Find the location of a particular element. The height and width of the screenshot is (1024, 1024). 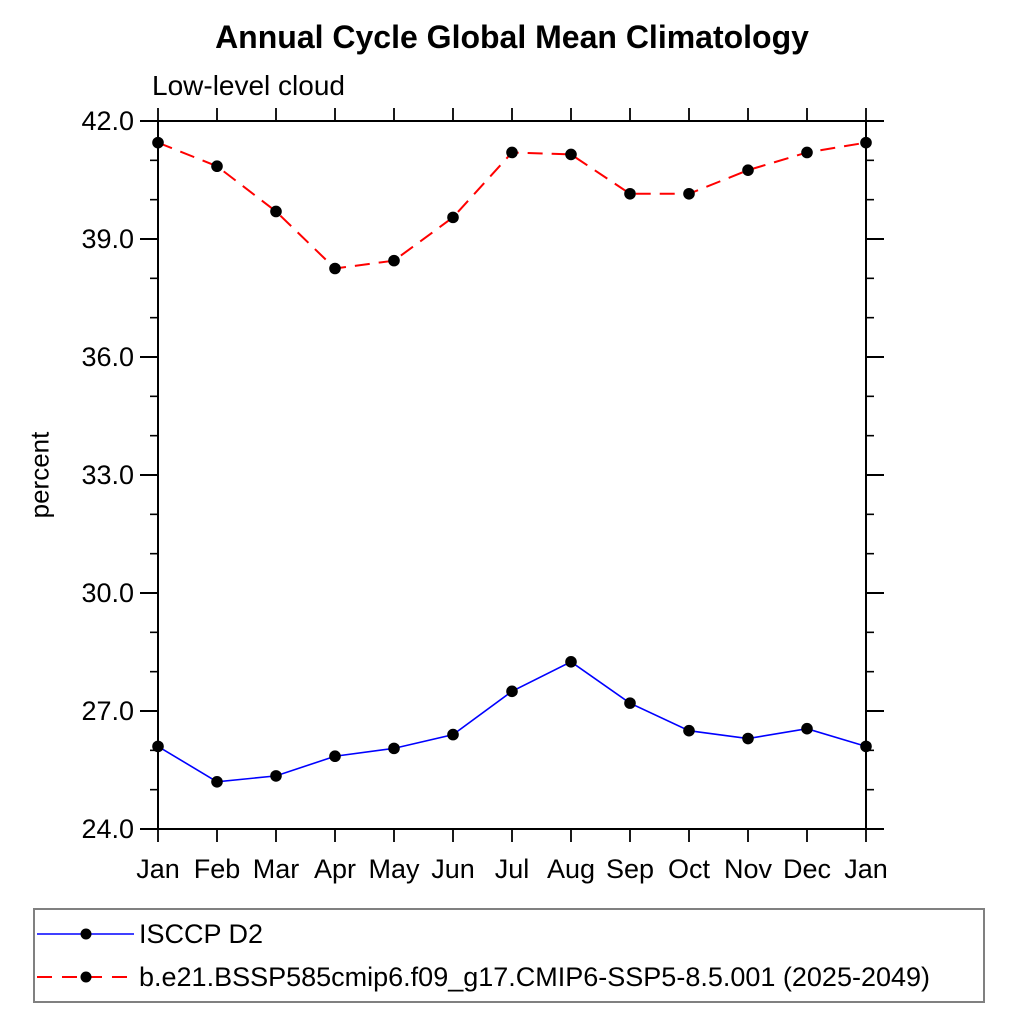

x-tick-label: Jul is located at coordinates (512, 869).